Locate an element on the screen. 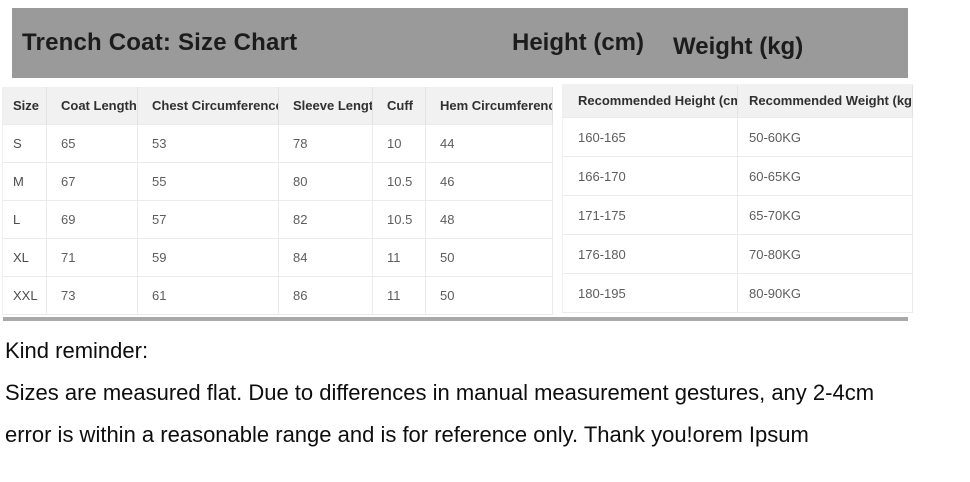 The height and width of the screenshot is (482, 970). recommended-height-value: 160-165 is located at coordinates (650, 137).